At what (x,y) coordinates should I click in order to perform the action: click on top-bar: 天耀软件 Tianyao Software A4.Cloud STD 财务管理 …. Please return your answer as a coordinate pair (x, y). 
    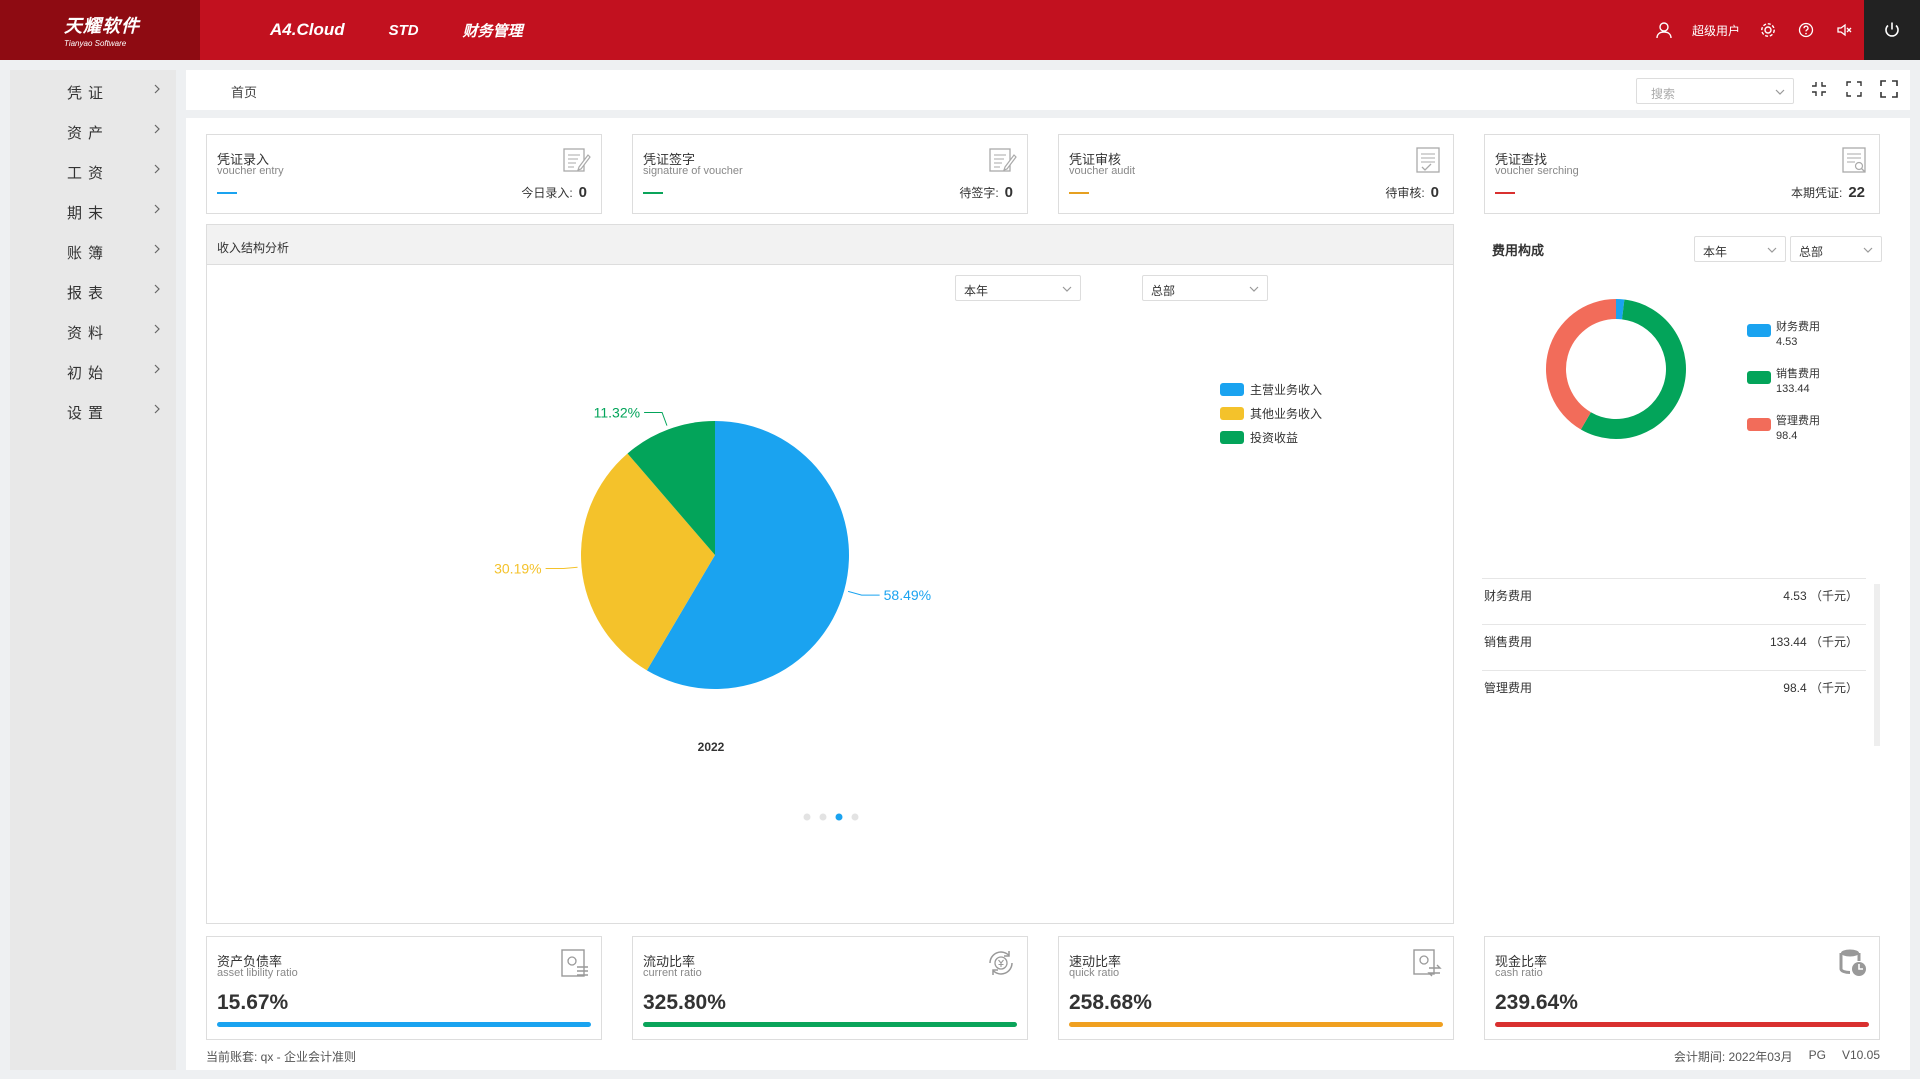
    Looking at the image, I should click on (960, 30).